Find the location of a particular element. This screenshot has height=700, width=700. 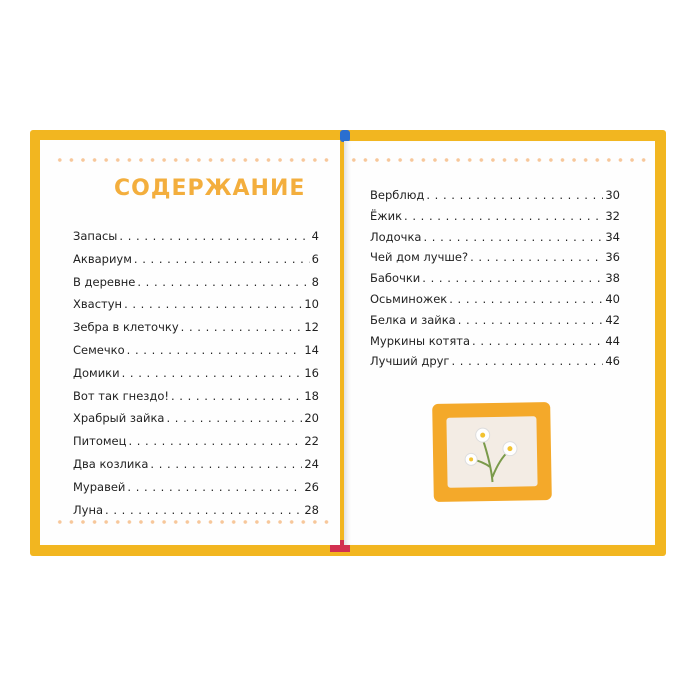

toc-entry-page: 42 is located at coordinates (612, 319).